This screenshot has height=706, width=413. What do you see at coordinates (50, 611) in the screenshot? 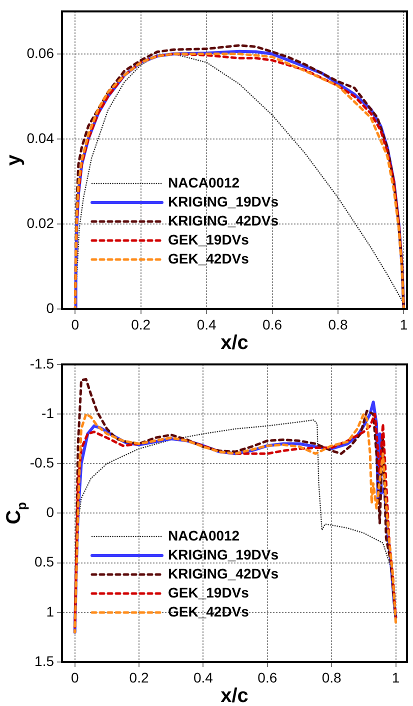
I see `y-tick-label: 1` at bounding box center [50, 611].